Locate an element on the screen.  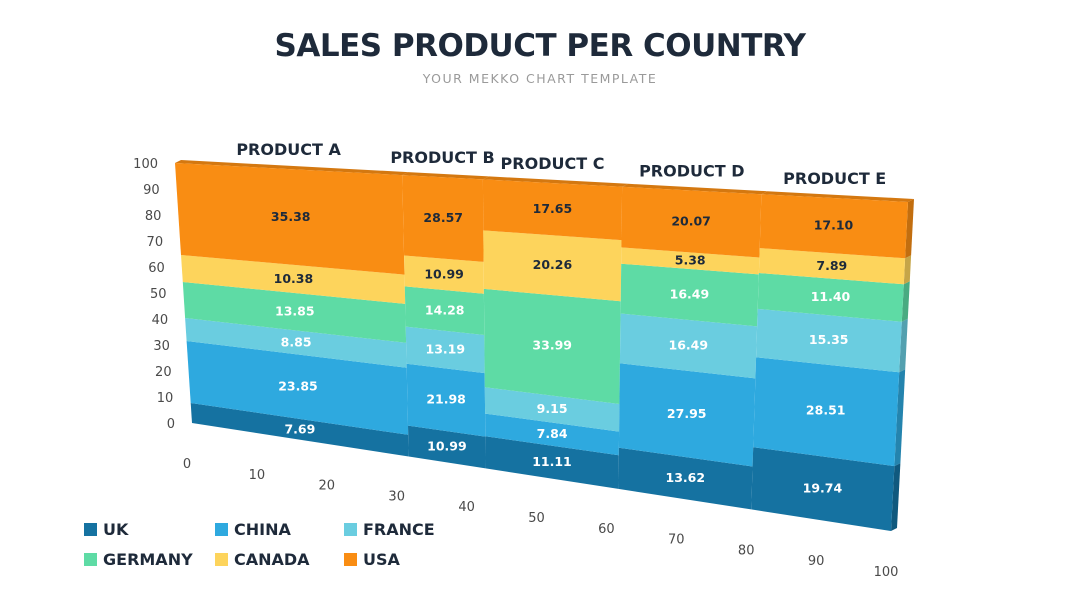
legend-label: CHINA is located at coordinates (262, 529).